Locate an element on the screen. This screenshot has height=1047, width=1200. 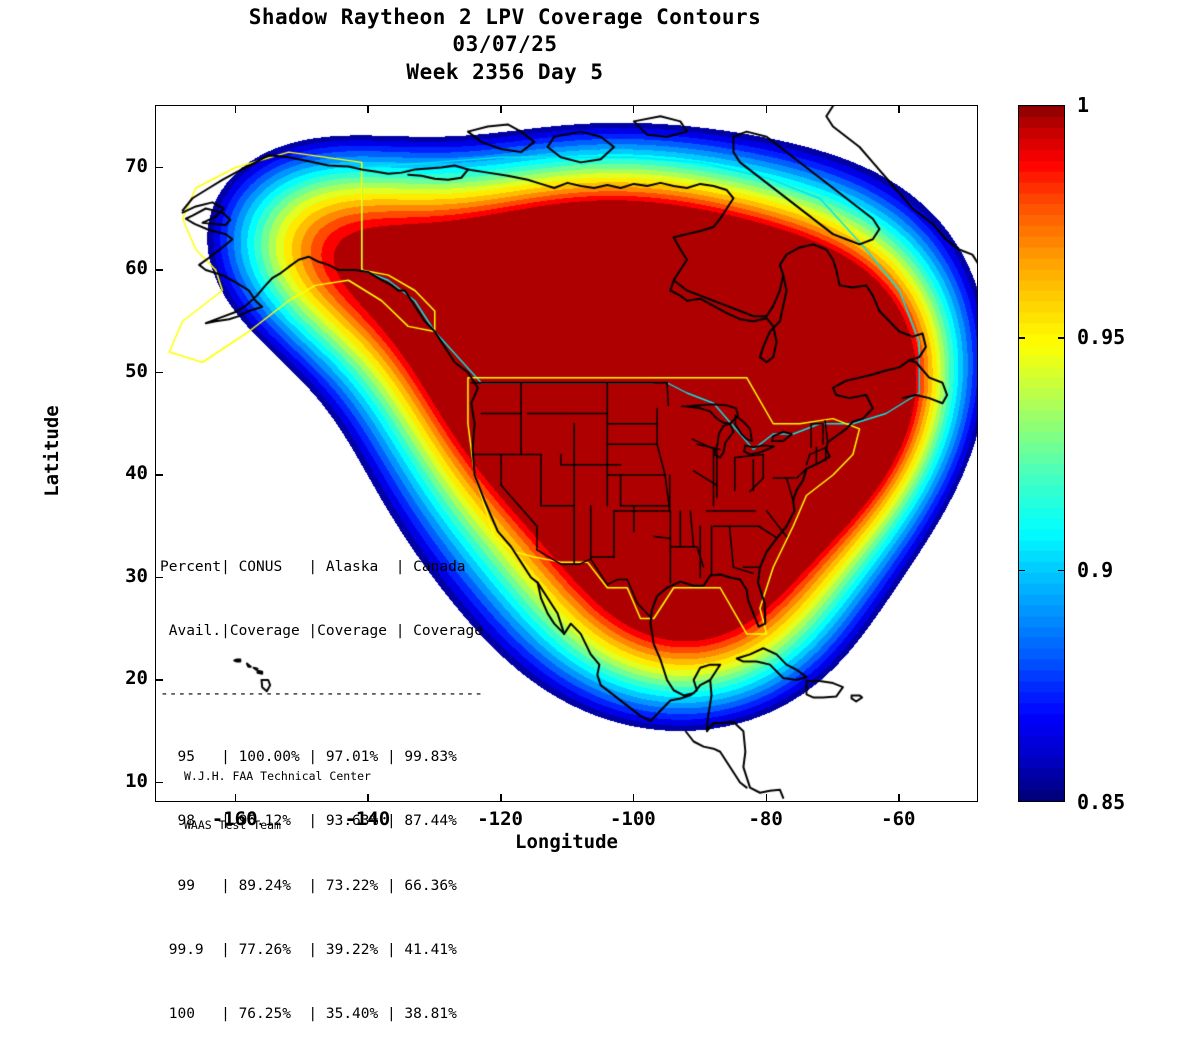
table-row: 99.9 | 77.26% | 39.22% | 41.41% is located at coordinates (308, 950).